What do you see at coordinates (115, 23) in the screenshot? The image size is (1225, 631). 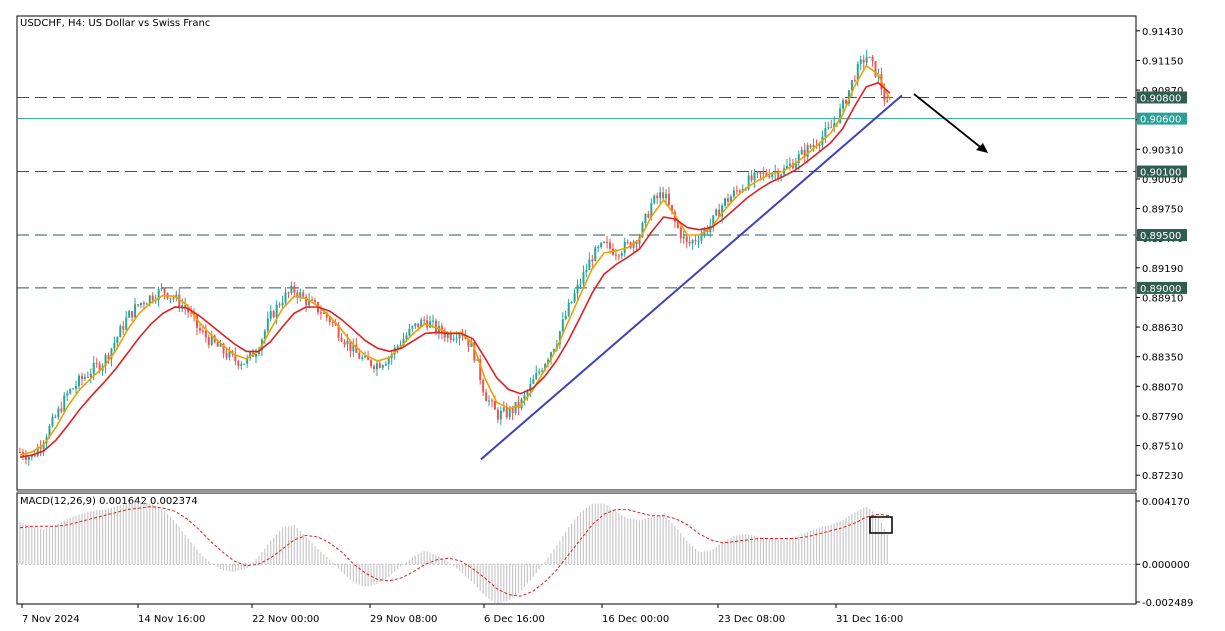 I see `chart-title: USDCHF, H4: US Dollar vs Swiss Franc` at bounding box center [115, 23].